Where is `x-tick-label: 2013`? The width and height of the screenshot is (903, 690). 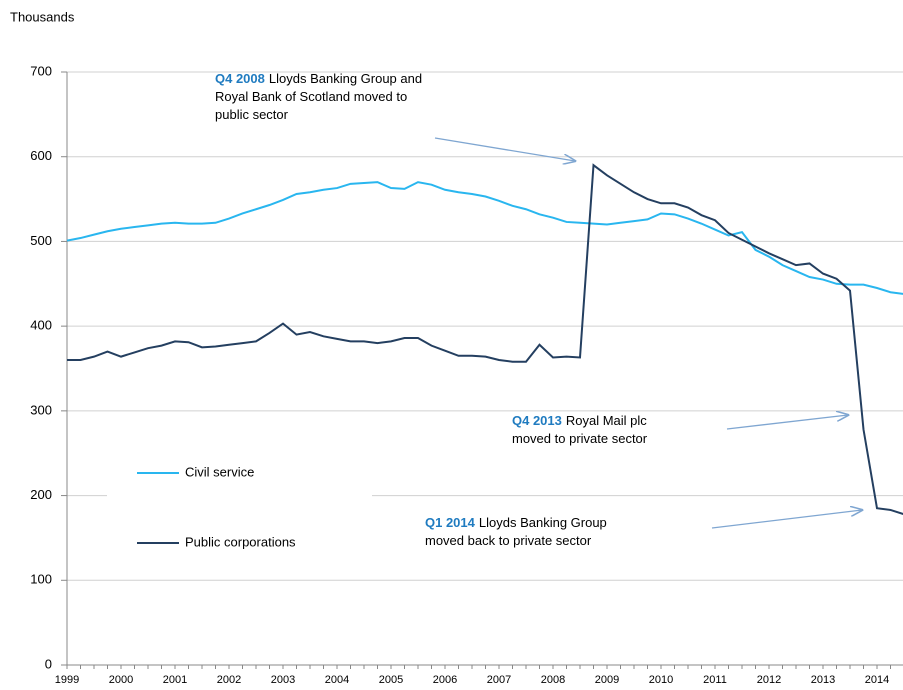
x-tick-label: 2013 is located at coordinates (823, 680).